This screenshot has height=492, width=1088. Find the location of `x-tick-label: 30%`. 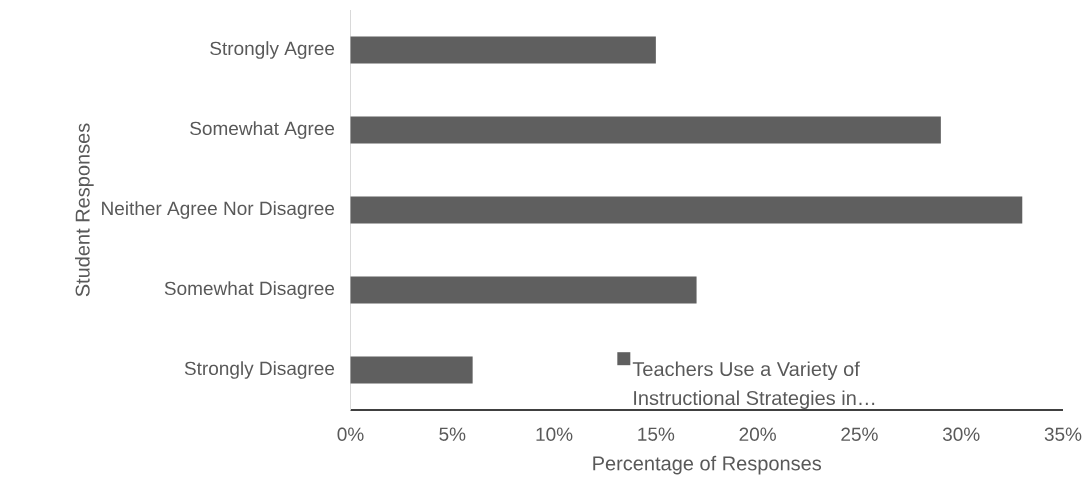

x-tick-label: 30% is located at coordinates (961, 434).